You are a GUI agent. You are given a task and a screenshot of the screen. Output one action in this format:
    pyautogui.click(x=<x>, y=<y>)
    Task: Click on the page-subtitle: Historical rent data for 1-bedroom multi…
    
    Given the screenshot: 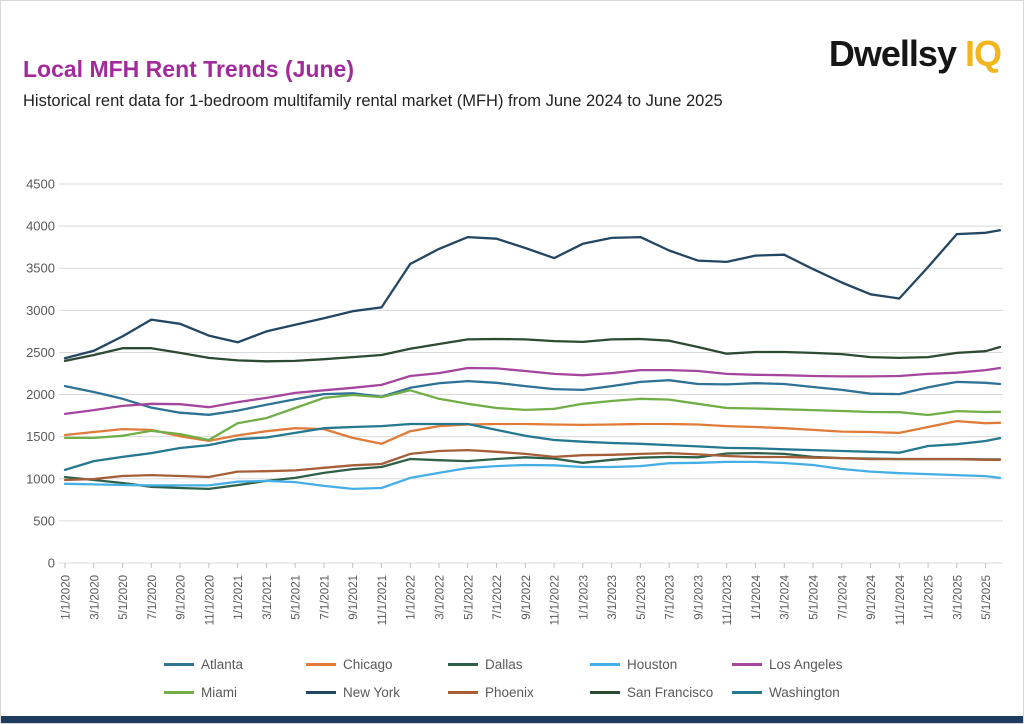 What is the action you would take?
    pyautogui.click(x=373, y=101)
    